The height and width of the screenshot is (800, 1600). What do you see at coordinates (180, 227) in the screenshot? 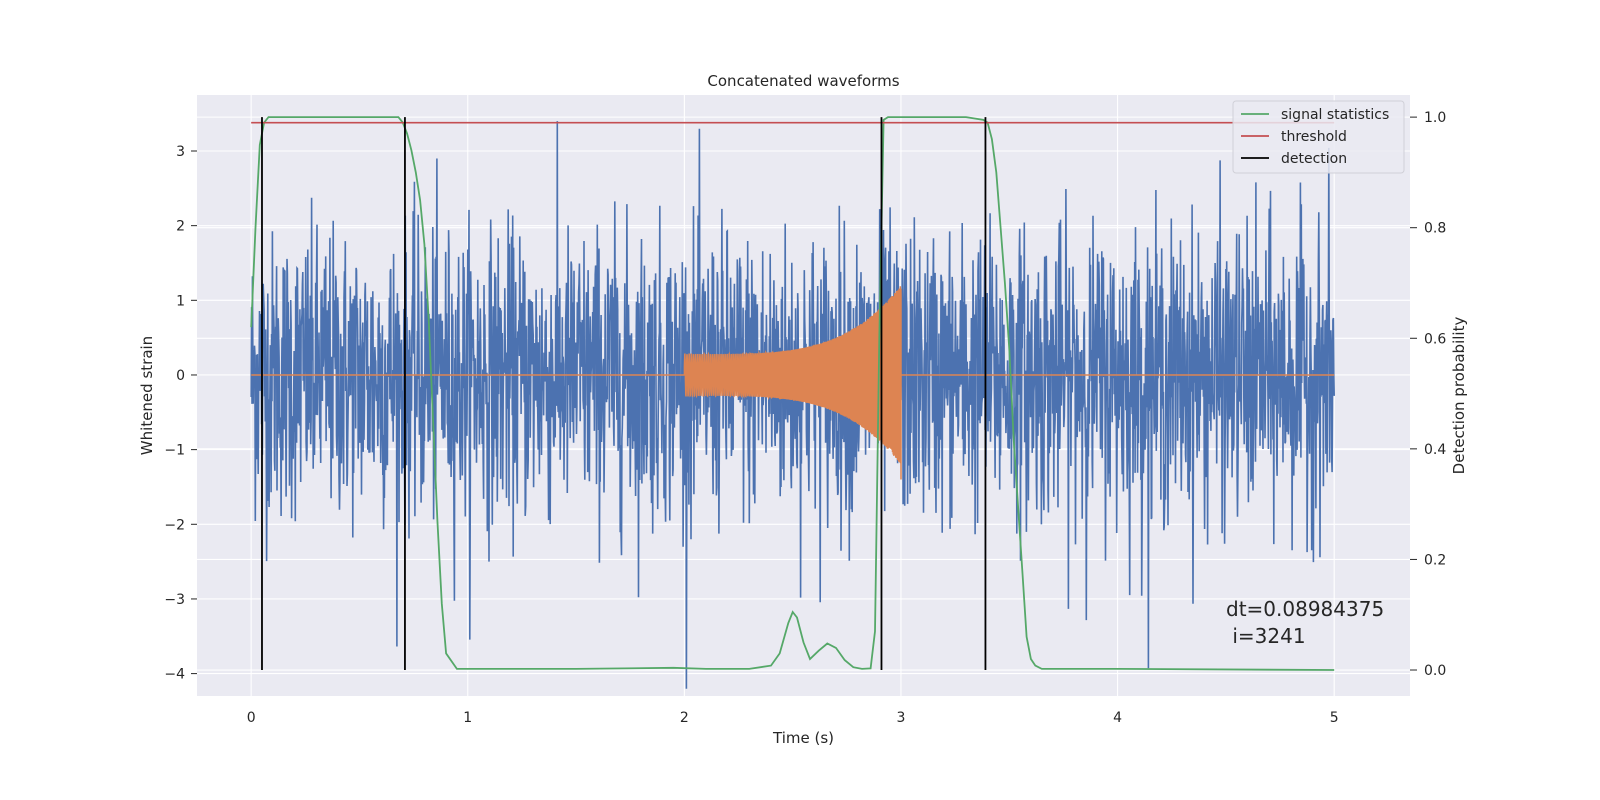
I see `y-left-tick-label: 2` at bounding box center [180, 227].